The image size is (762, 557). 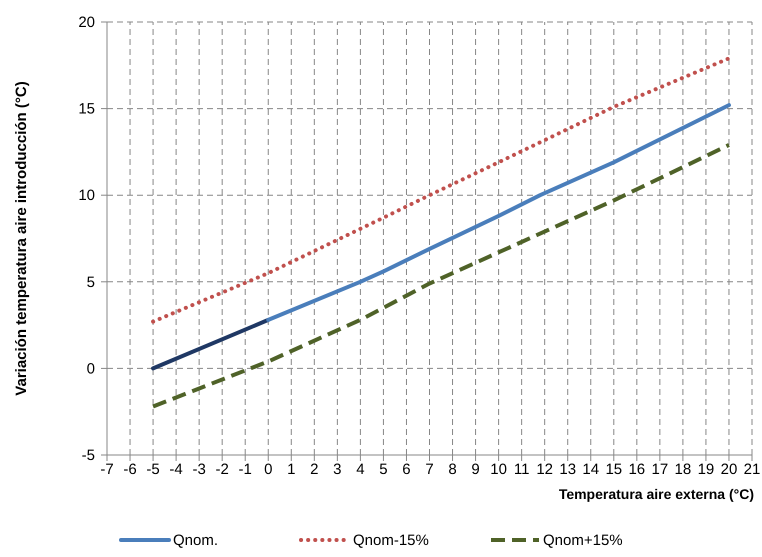 What do you see at coordinates (522, 469) in the screenshot?
I see `x-tick-label: 11` at bounding box center [522, 469].